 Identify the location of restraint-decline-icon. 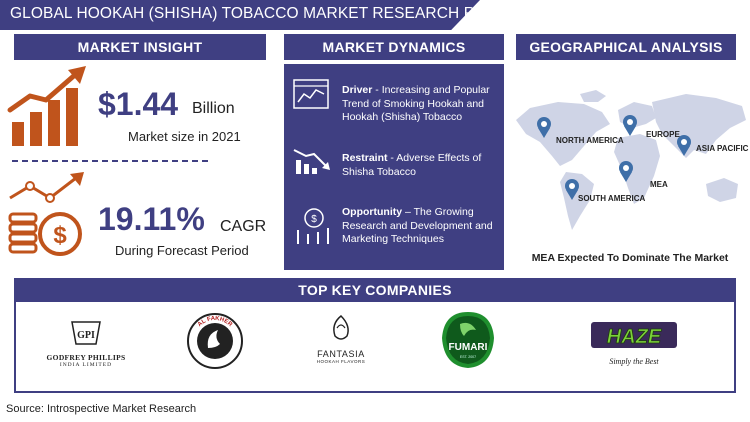
(311, 161).